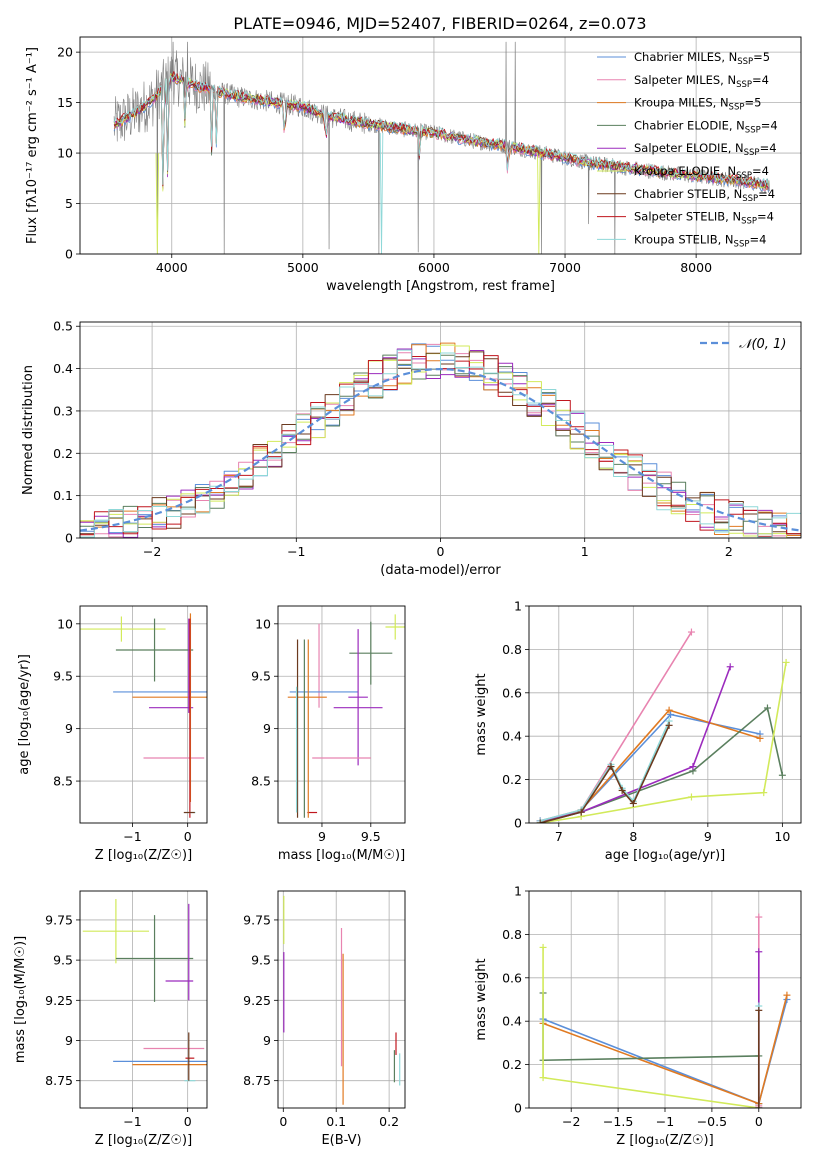  I want to click on weight-line-kroupa_stelib, so click(604, 771).